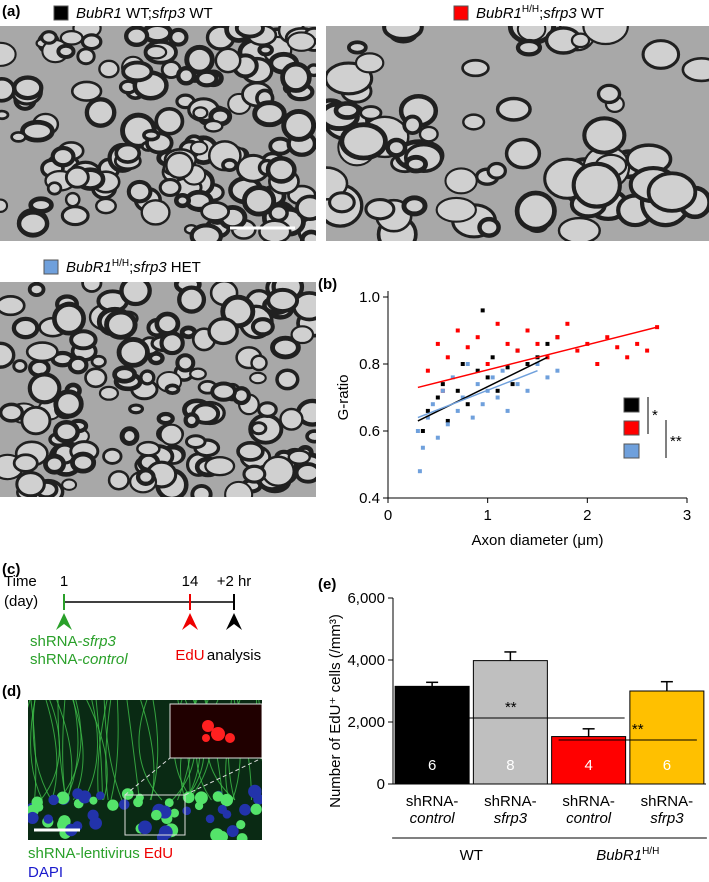  I want to click on x-tick-label: 1, so click(487, 515).